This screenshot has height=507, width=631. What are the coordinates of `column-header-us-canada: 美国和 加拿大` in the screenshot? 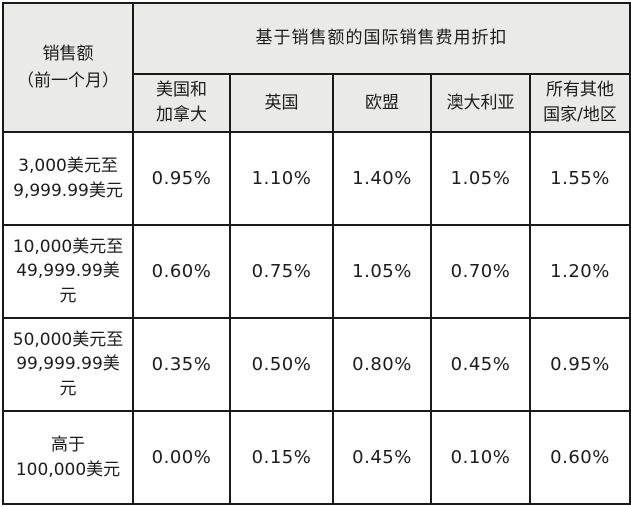 It's located at (181, 103).